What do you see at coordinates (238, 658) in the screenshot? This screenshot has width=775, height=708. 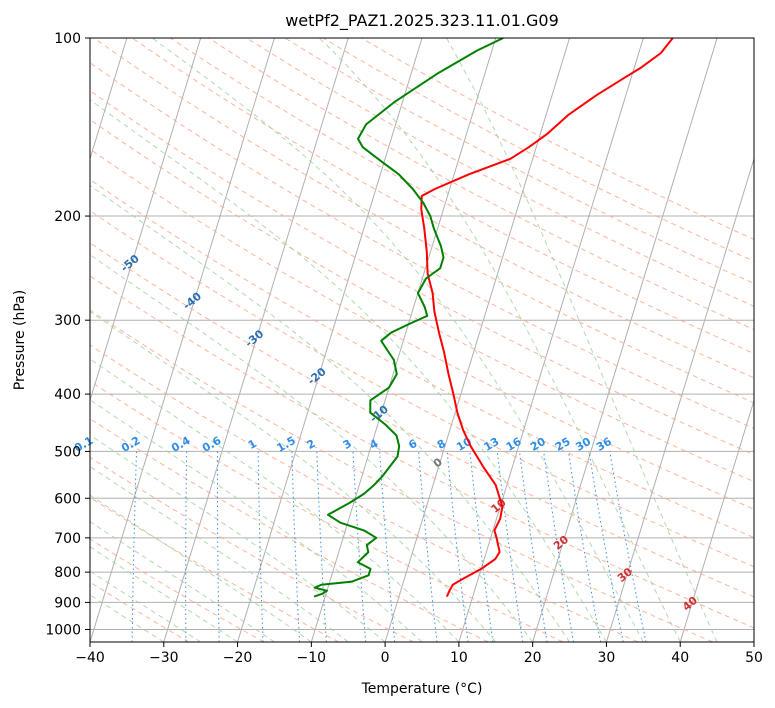 I see `x-tick-label: −20` at bounding box center [238, 658].